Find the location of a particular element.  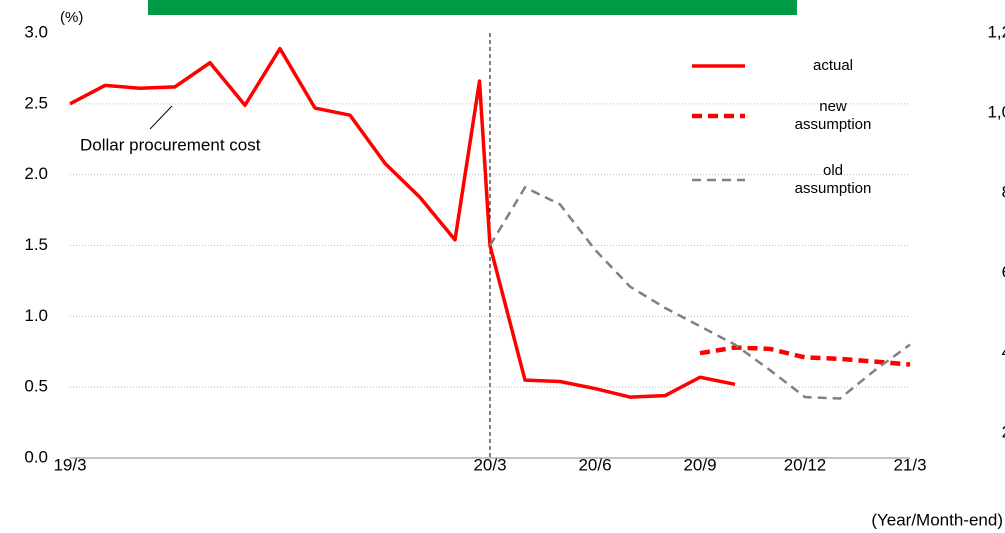

series-line is located at coordinates (805, 356).